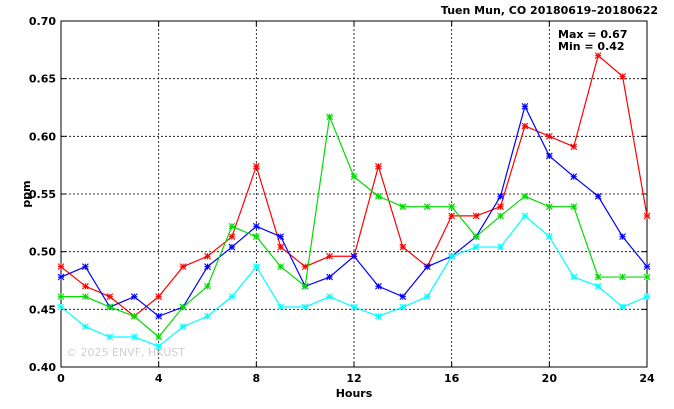  I want to click on y-tick-label: 0.55, so click(42, 194).